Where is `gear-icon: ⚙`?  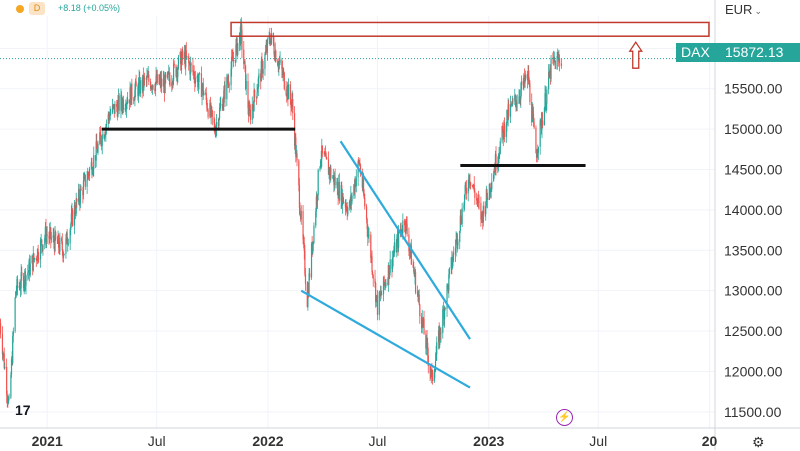 gear-icon: ⚙ is located at coordinates (758, 442).